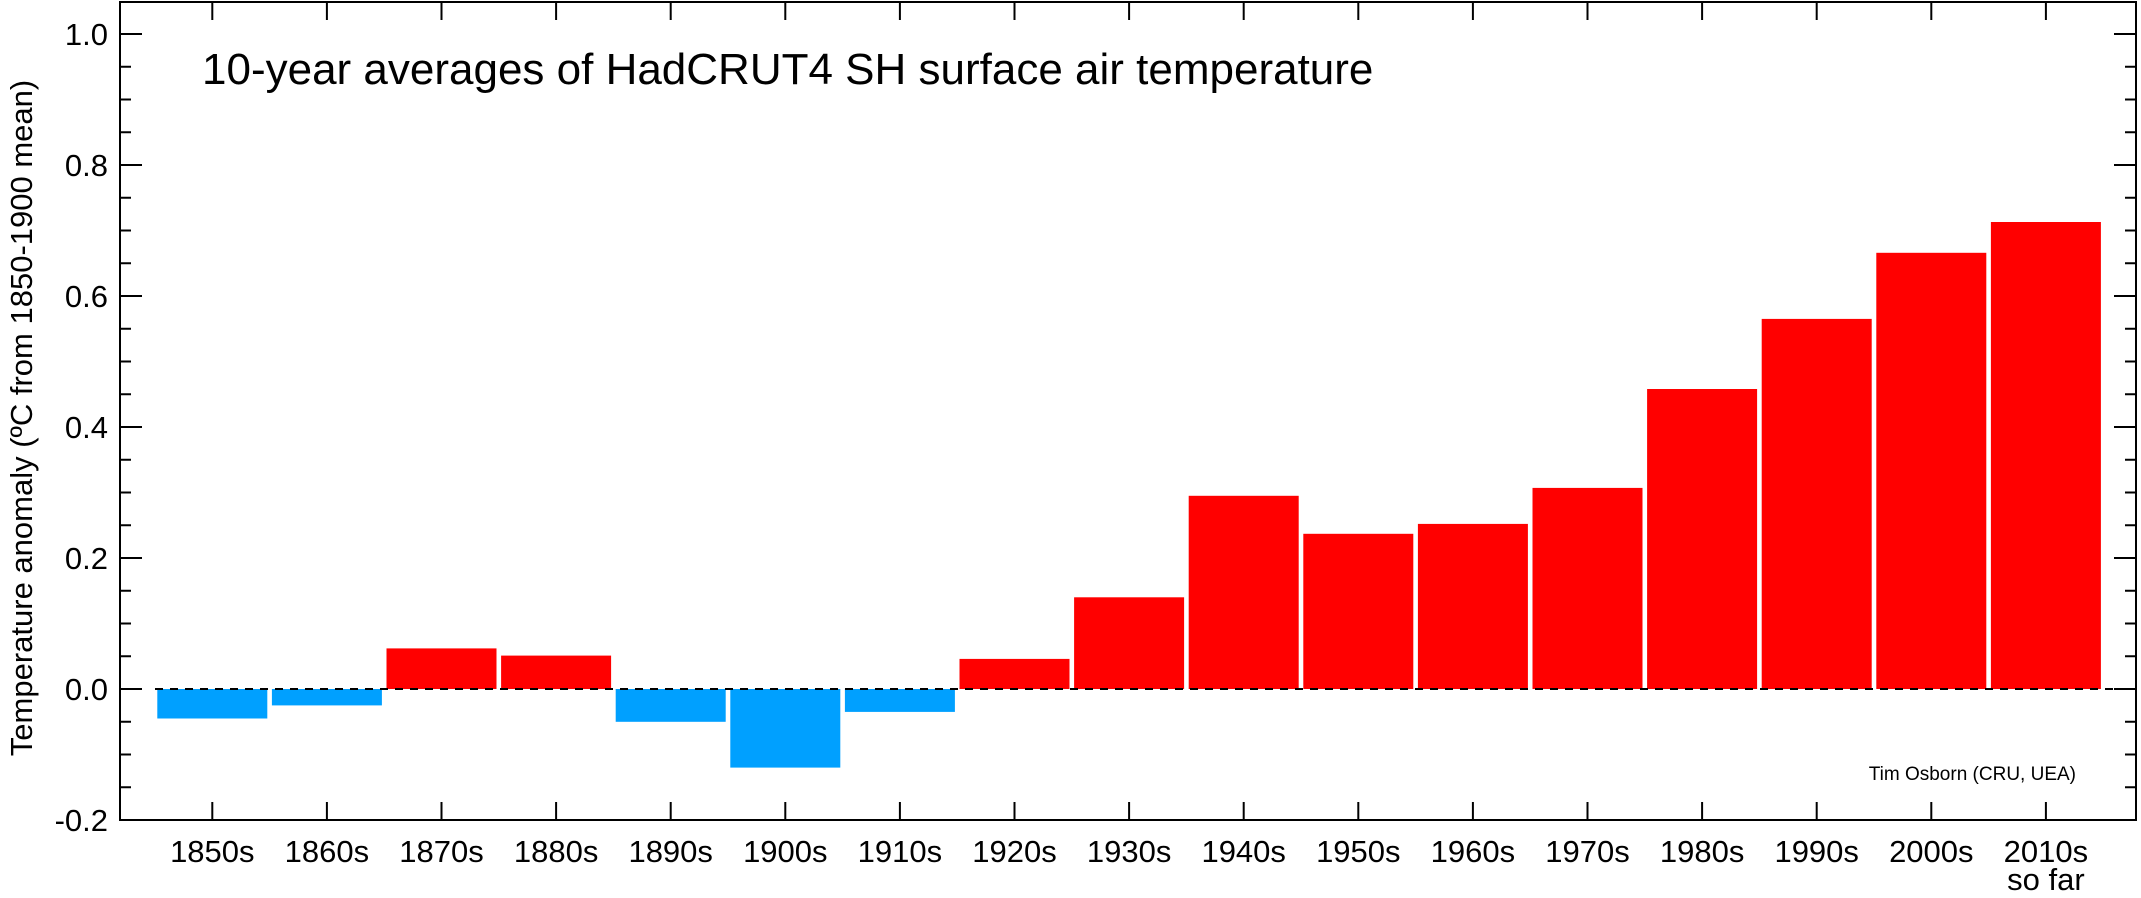  What do you see at coordinates (212, 704) in the screenshot?
I see `bar-1850s` at bounding box center [212, 704].